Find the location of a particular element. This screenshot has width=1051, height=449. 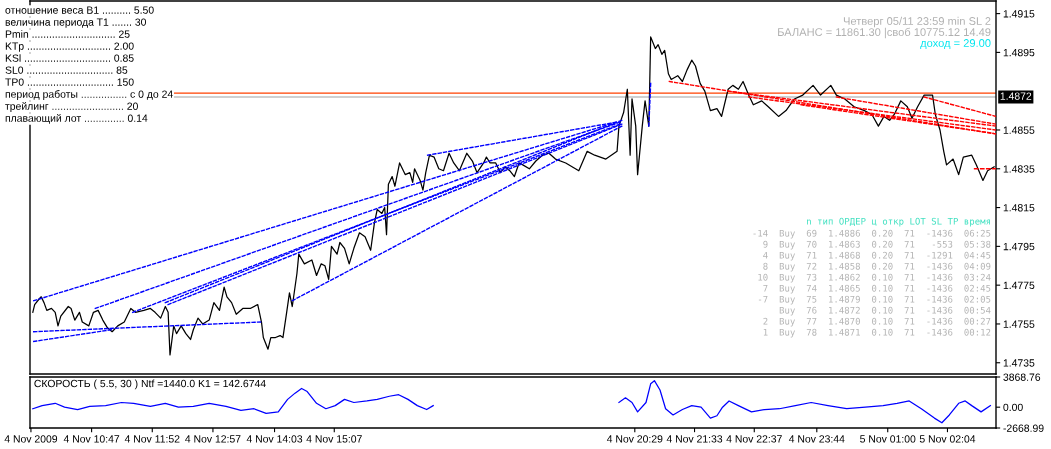

x-tick-label: 4 Nov 21:33 is located at coordinates (694, 439).